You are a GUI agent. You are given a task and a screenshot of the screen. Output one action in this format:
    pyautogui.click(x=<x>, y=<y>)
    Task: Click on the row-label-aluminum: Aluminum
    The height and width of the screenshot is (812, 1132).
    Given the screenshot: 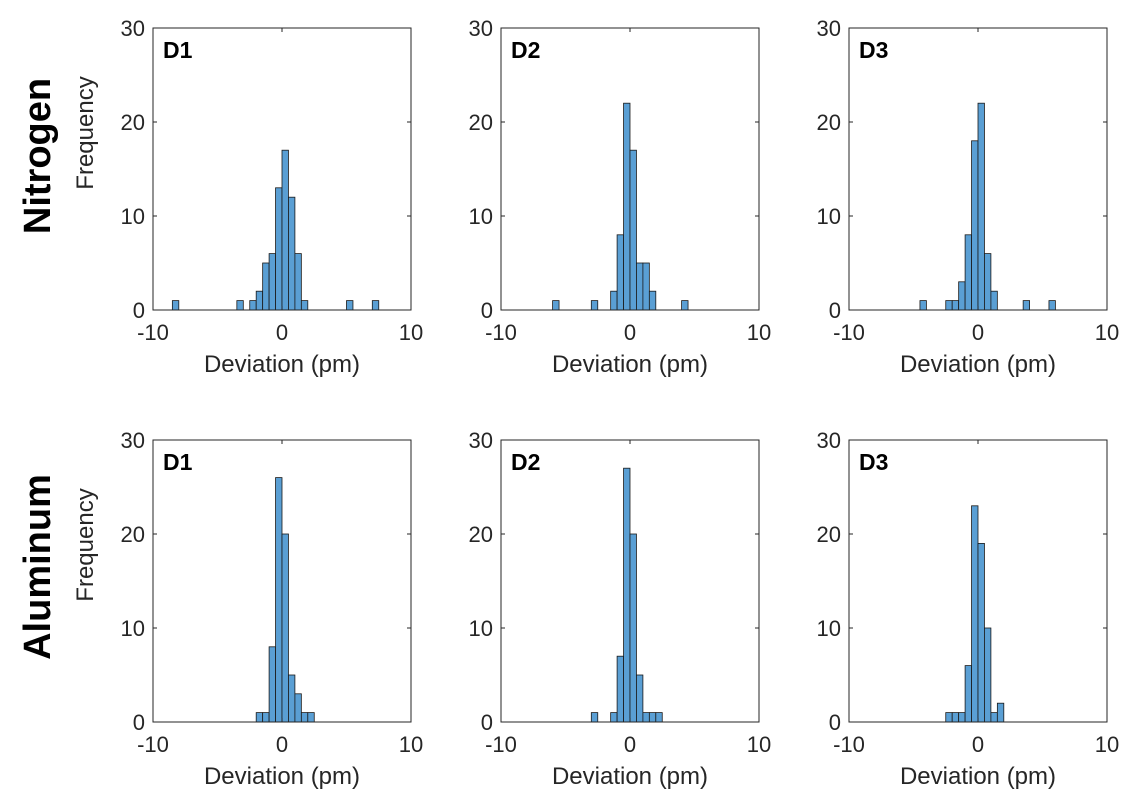 What is the action you would take?
    pyautogui.click(x=38, y=567)
    